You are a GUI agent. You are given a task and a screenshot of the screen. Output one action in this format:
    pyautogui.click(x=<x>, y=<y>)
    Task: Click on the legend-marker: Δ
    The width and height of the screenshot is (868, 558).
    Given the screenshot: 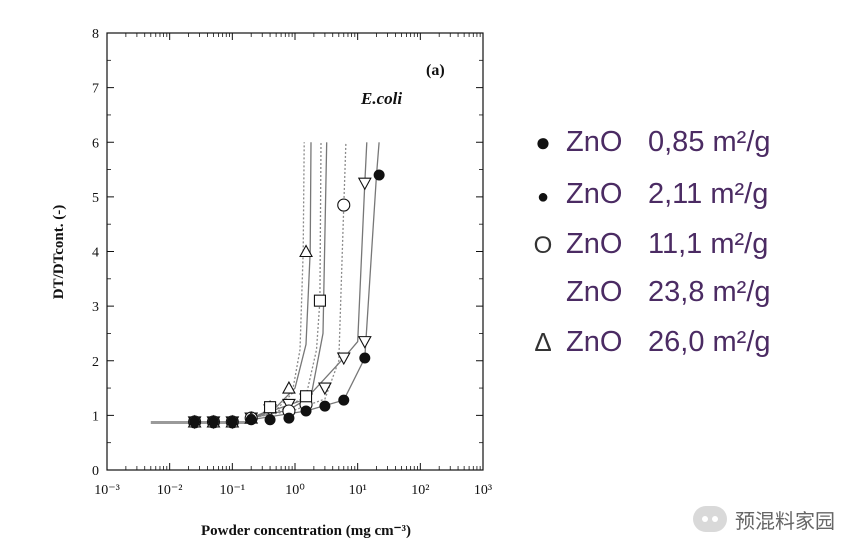 What is the action you would take?
    pyautogui.click(x=543, y=342)
    